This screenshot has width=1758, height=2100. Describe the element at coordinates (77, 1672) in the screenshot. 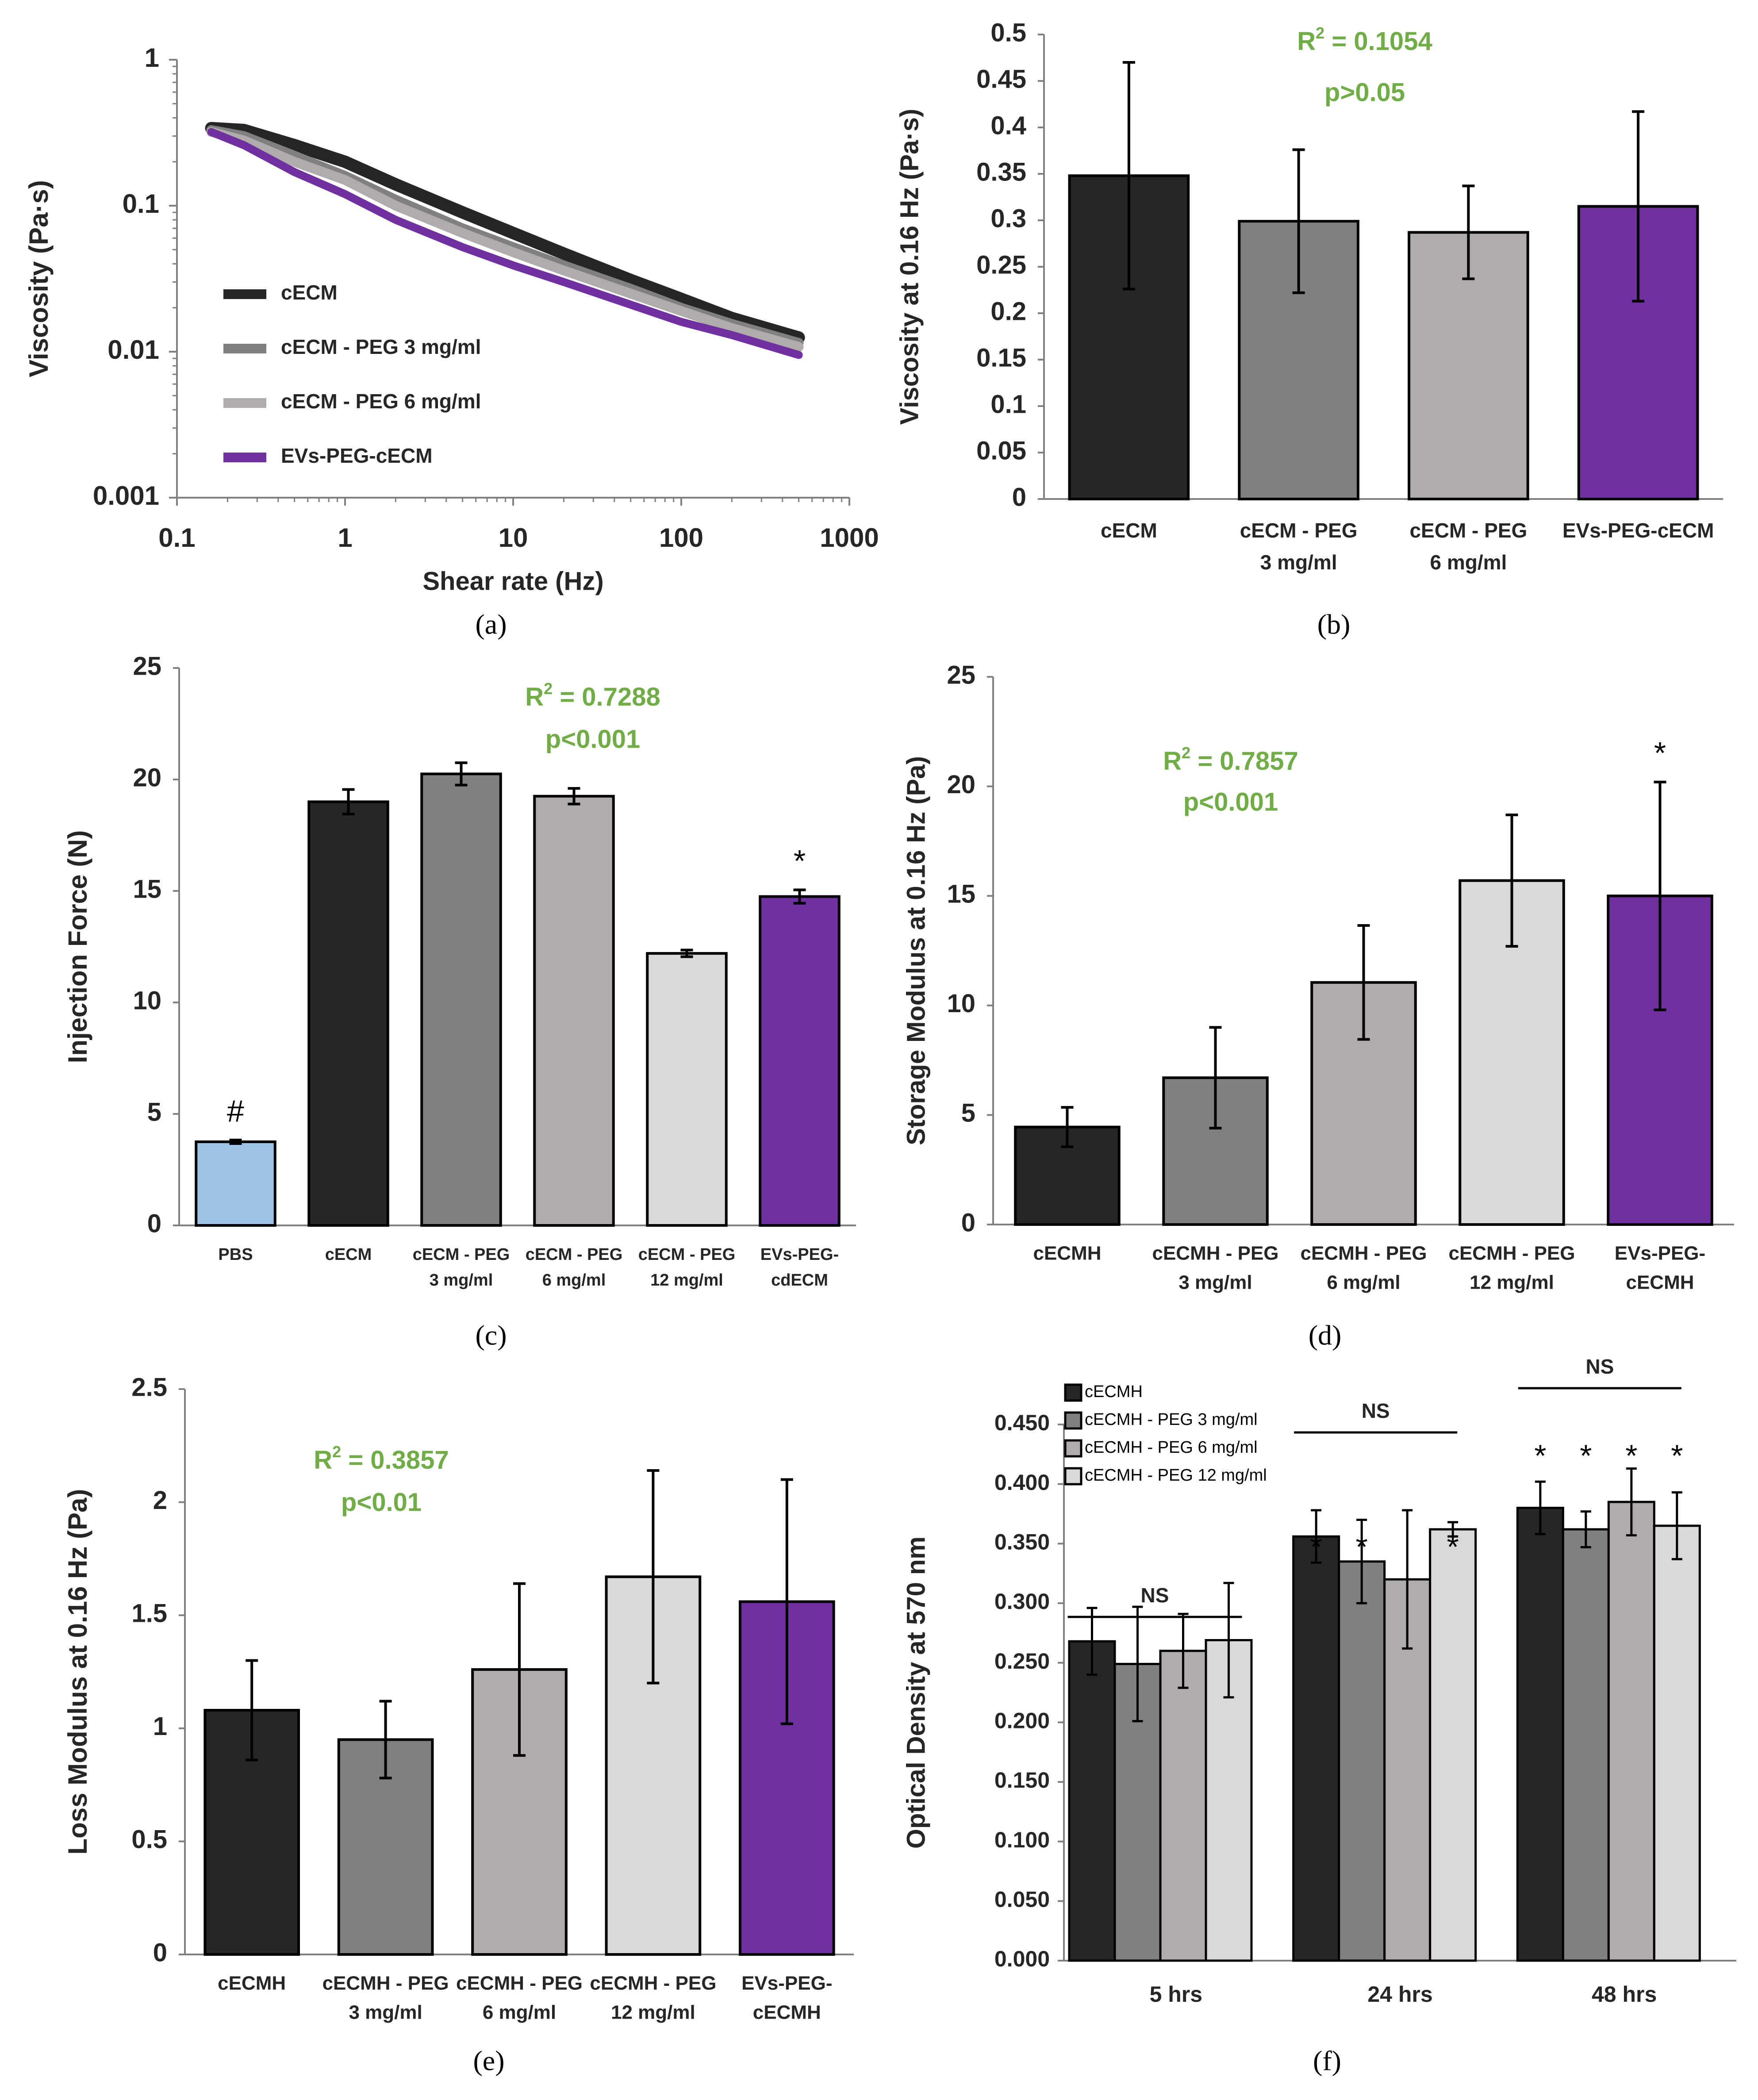

I see `y-axis-label: Loss Modulus at 0.16 Hz (Pa)` at that location.